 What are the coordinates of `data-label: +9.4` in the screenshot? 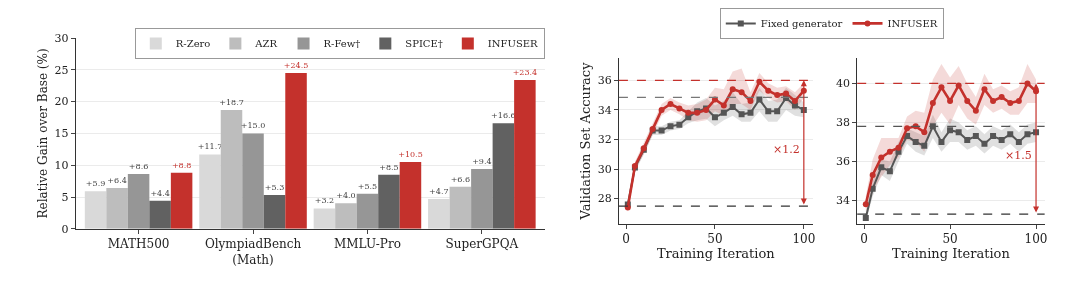 It's located at (482, 162).